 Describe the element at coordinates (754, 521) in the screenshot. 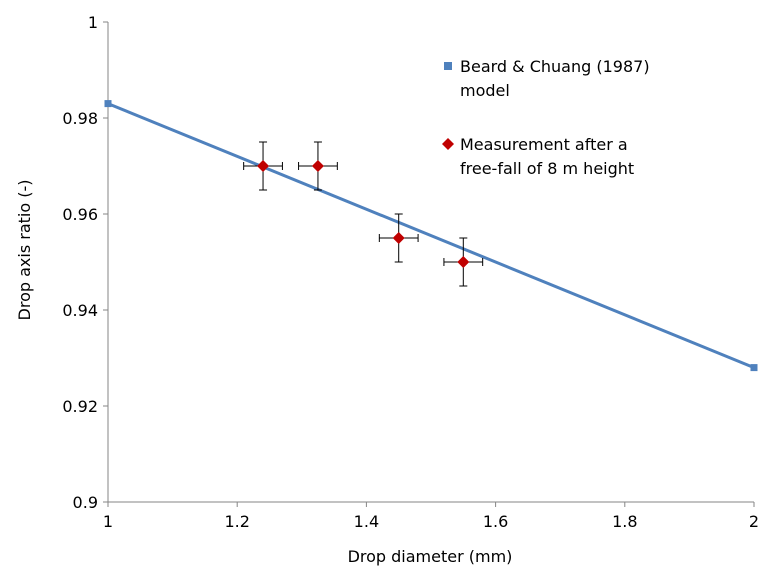

I see `x-tick-label: 2` at that location.